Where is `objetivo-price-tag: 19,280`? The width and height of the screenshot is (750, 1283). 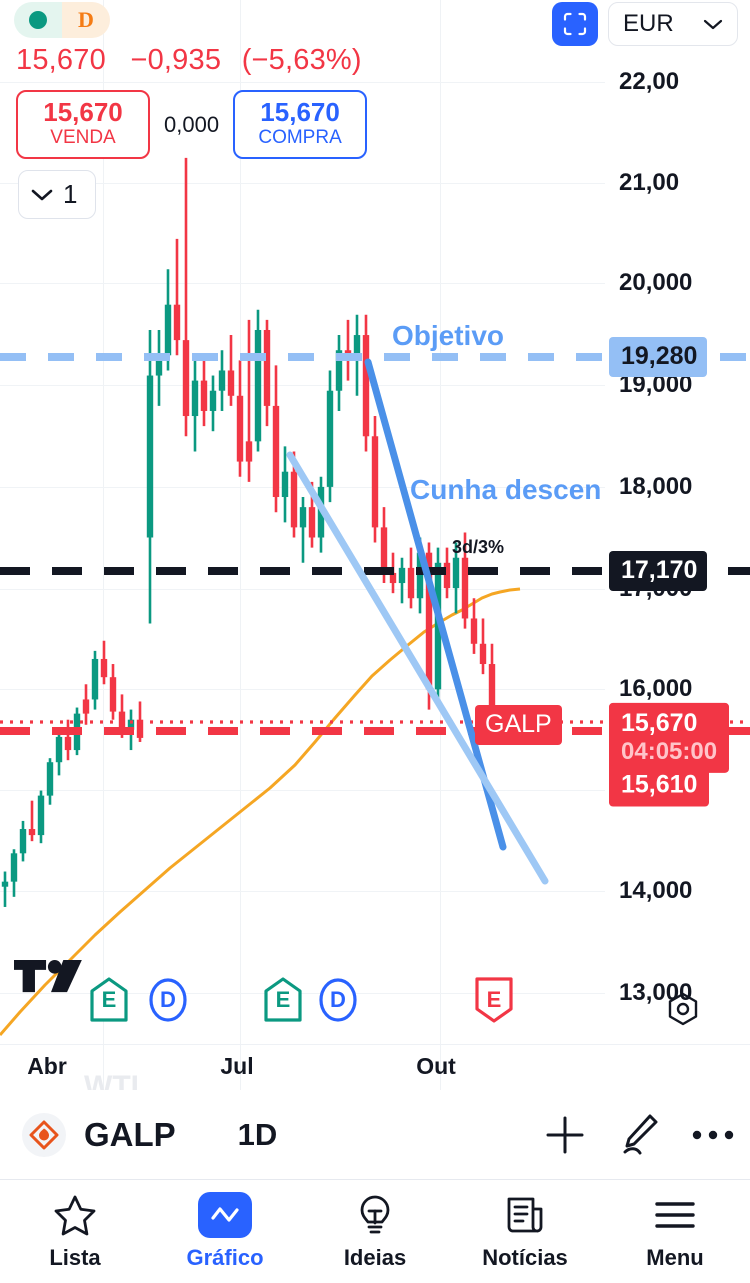 objetivo-price-tag: 19,280 is located at coordinates (658, 357).